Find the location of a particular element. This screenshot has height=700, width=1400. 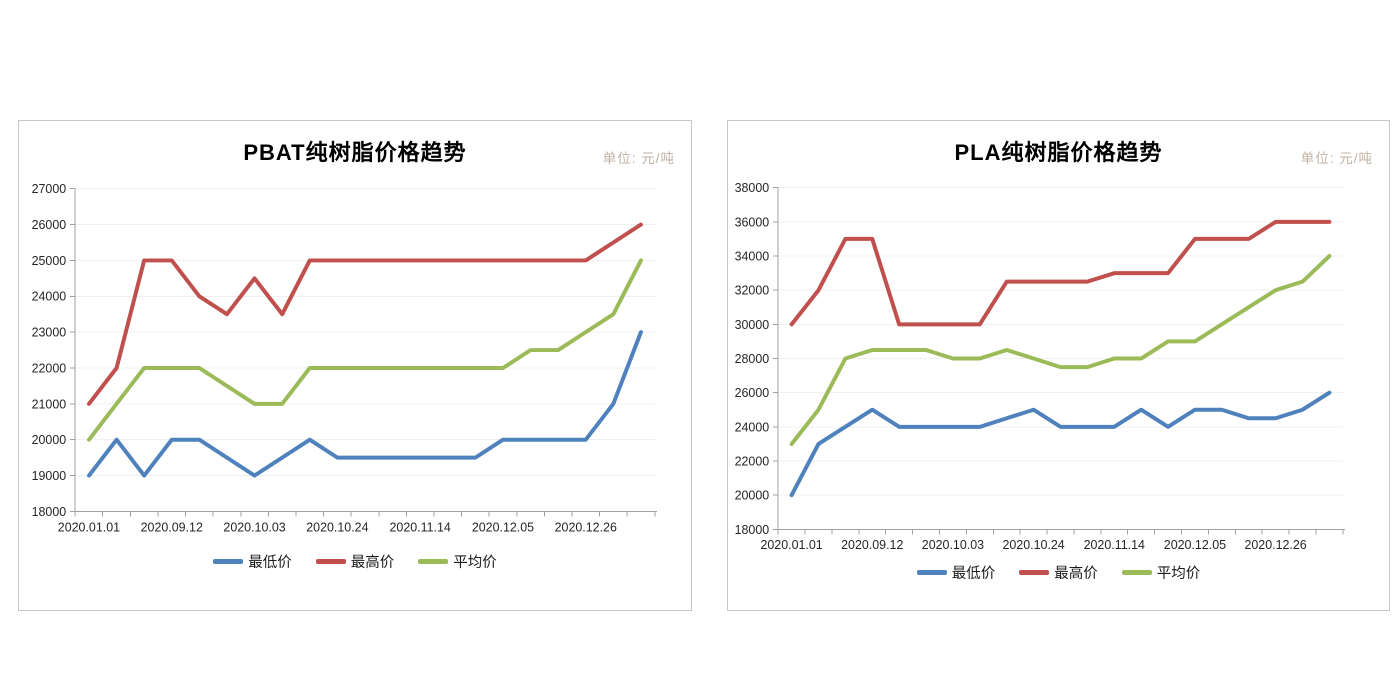

y-axis-label: 32000 is located at coordinates (752, 291).